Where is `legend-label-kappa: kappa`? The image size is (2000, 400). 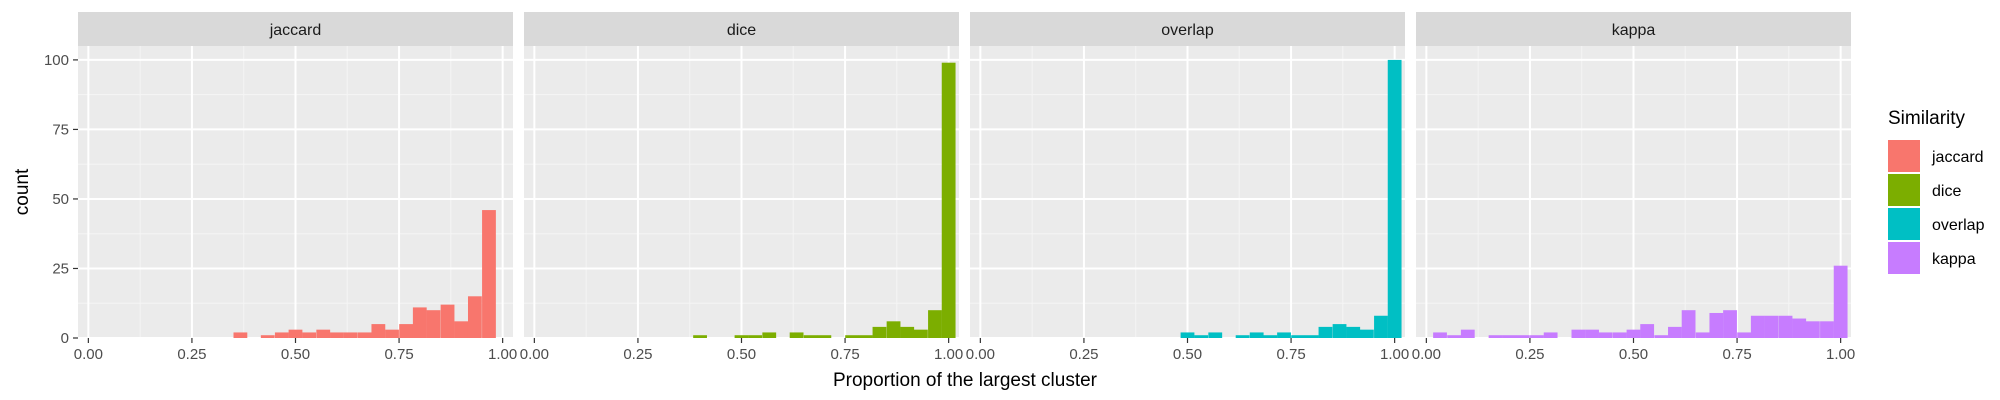 legend-label-kappa: kappa is located at coordinates (1954, 259).